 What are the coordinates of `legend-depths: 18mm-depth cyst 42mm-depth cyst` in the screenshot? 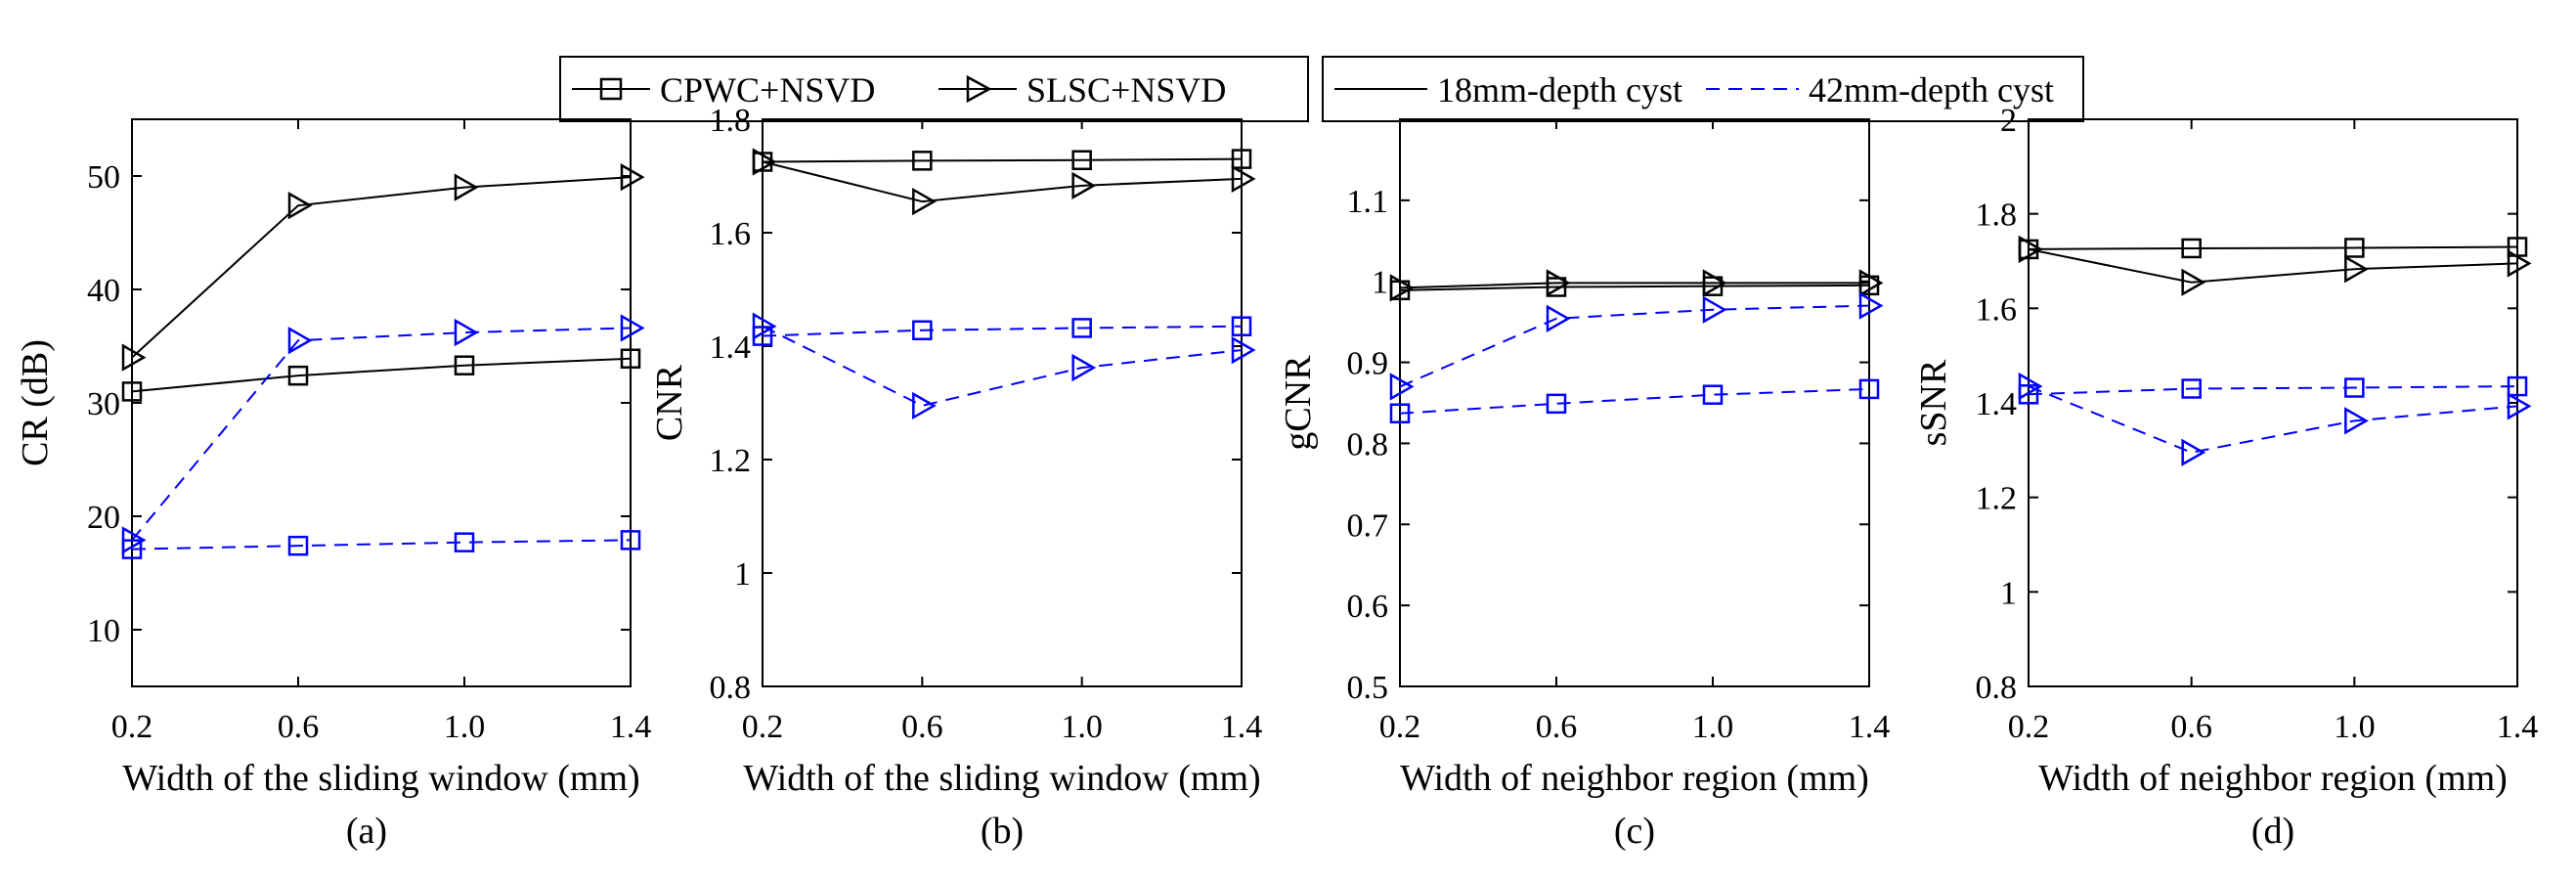 It's located at (1703, 89).